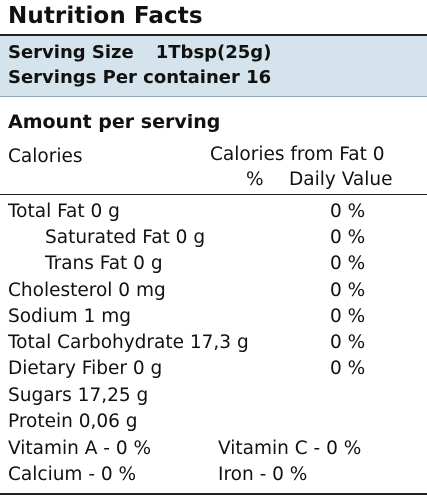 The height and width of the screenshot is (500, 427). What do you see at coordinates (125, 237) in the screenshot?
I see `nutrient-saturated-fat: Saturated Fat 0 g` at bounding box center [125, 237].